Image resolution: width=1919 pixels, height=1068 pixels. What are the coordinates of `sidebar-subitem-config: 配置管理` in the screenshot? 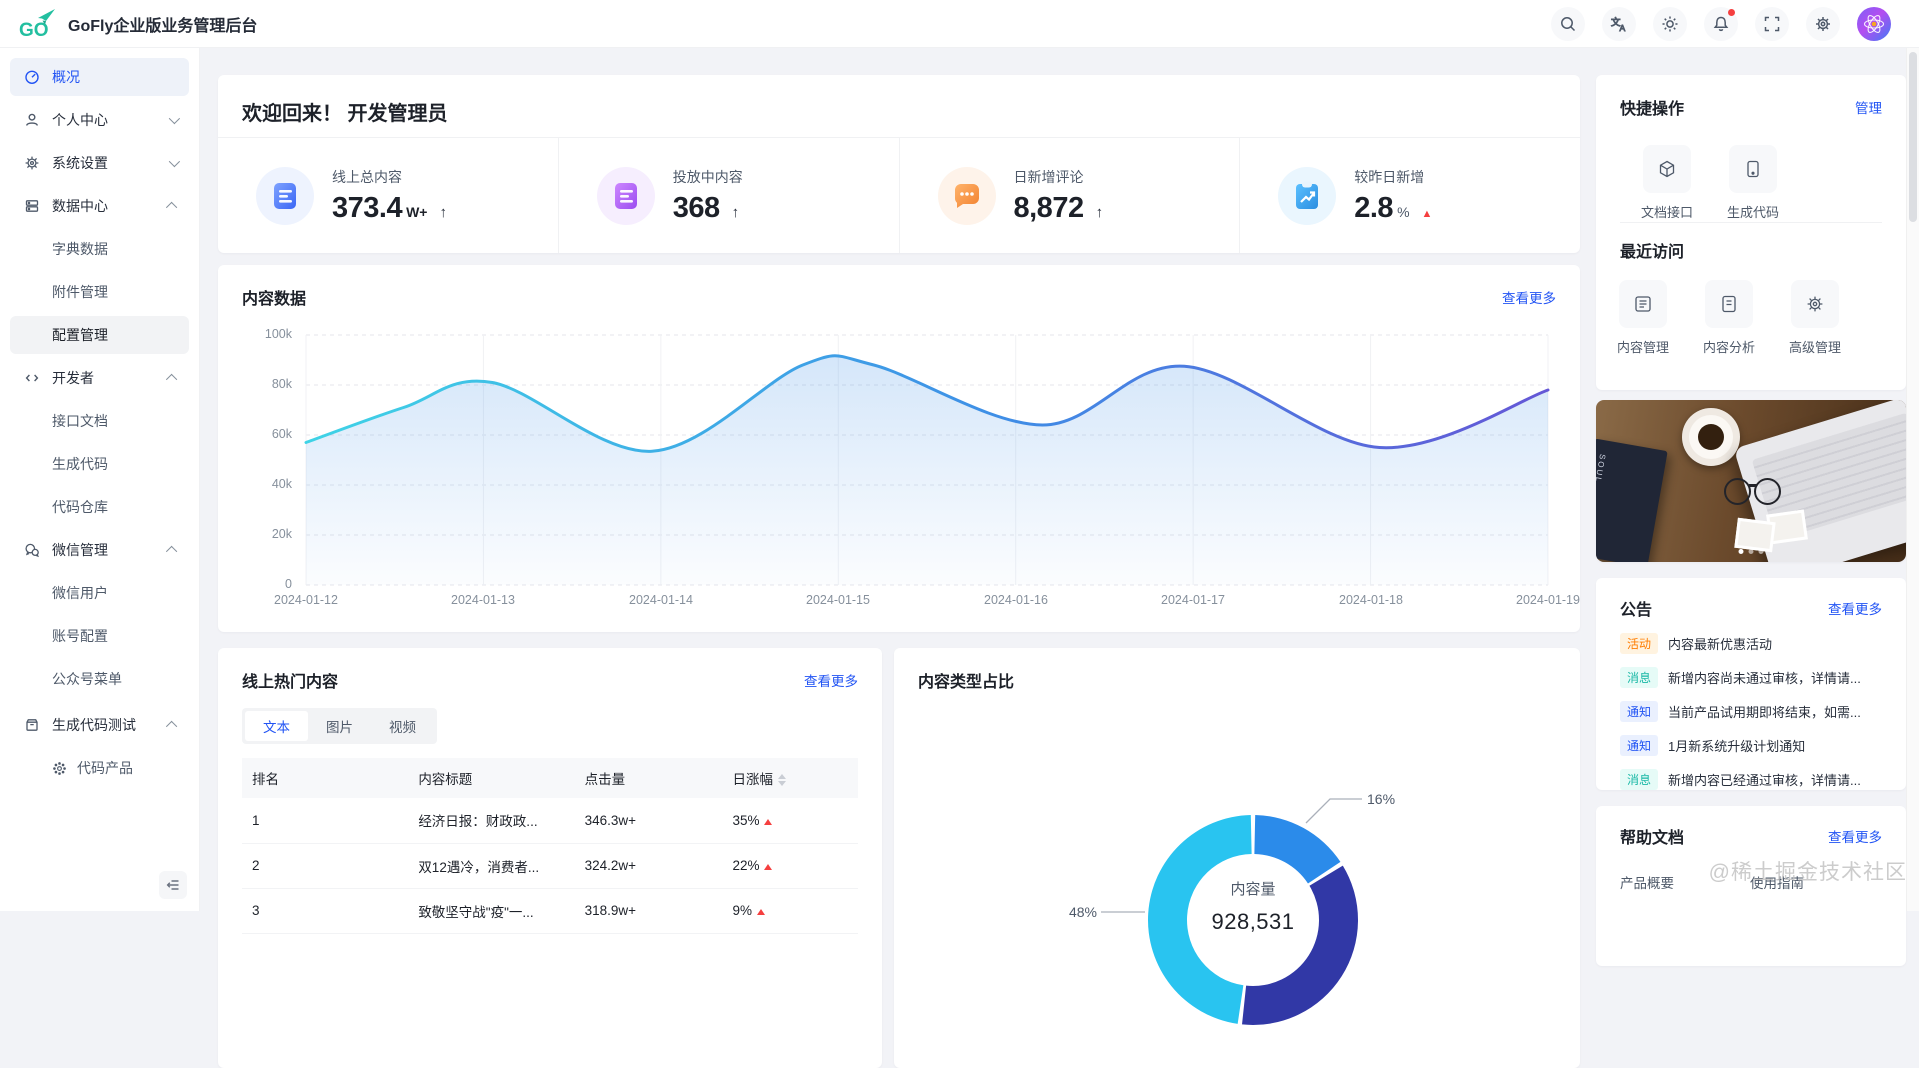 It's located at (99, 335).